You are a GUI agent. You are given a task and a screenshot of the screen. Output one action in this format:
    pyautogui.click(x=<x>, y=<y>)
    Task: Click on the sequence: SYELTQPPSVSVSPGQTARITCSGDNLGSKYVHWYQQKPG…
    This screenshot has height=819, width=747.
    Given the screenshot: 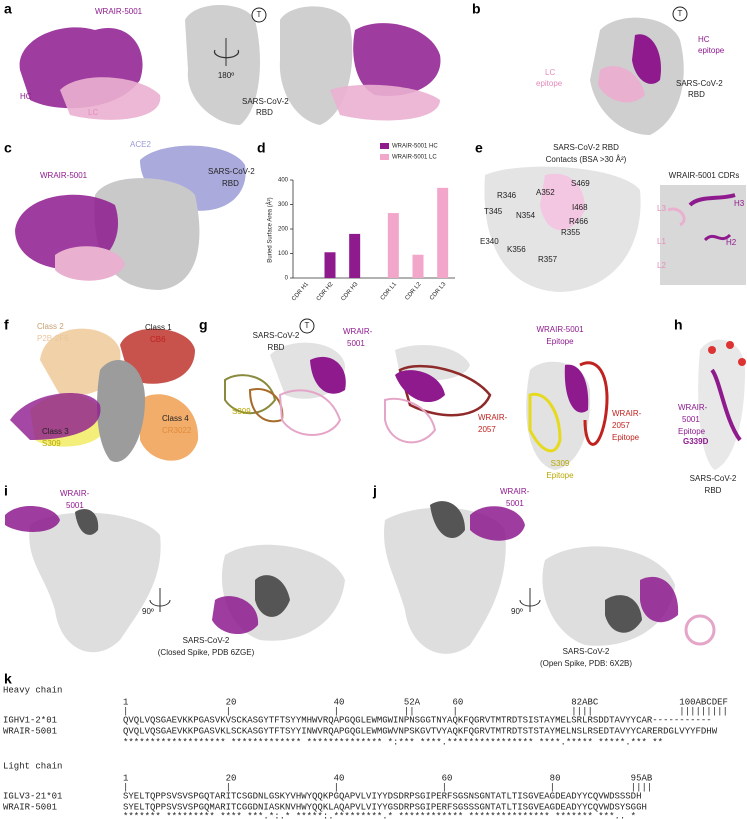 What is the action you would take?
    pyautogui.click(x=382, y=796)
    